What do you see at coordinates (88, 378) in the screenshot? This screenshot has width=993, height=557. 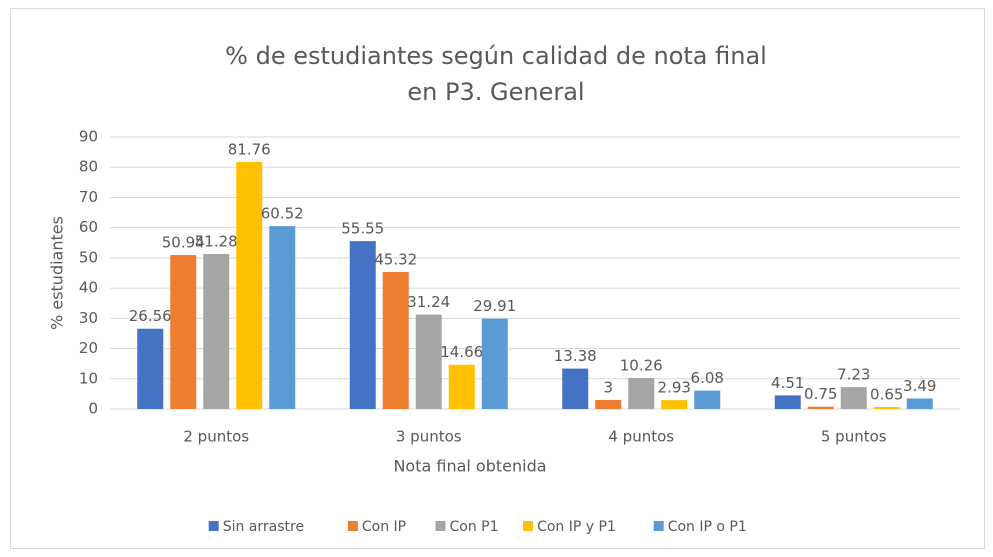 I see `y-tick-label: 10` at bounding box center [88, 378].